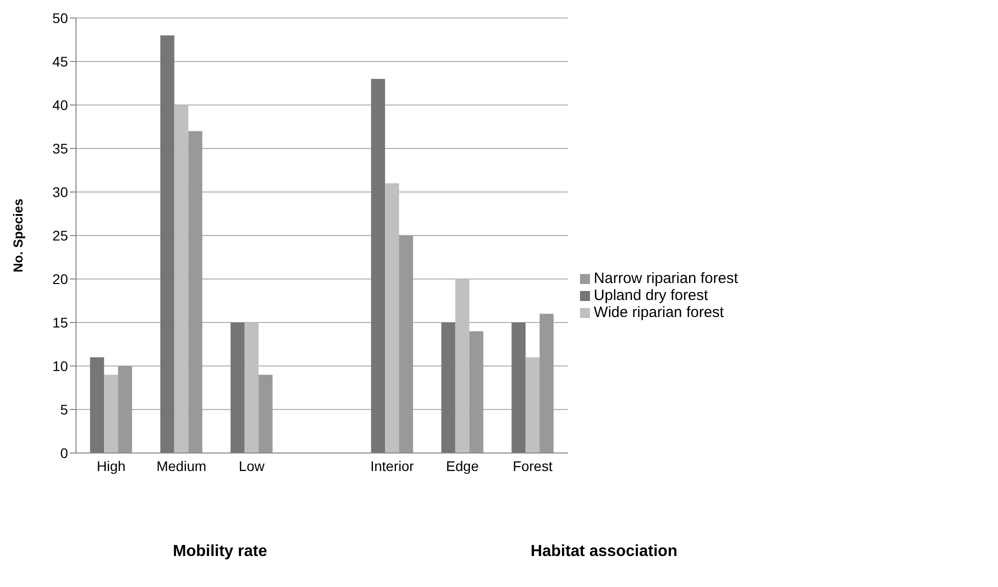 The image size is (998, 587). Describe the element at coordinates (60, 18) in the screenshot. I see `y-tick-label: 50` at that location.